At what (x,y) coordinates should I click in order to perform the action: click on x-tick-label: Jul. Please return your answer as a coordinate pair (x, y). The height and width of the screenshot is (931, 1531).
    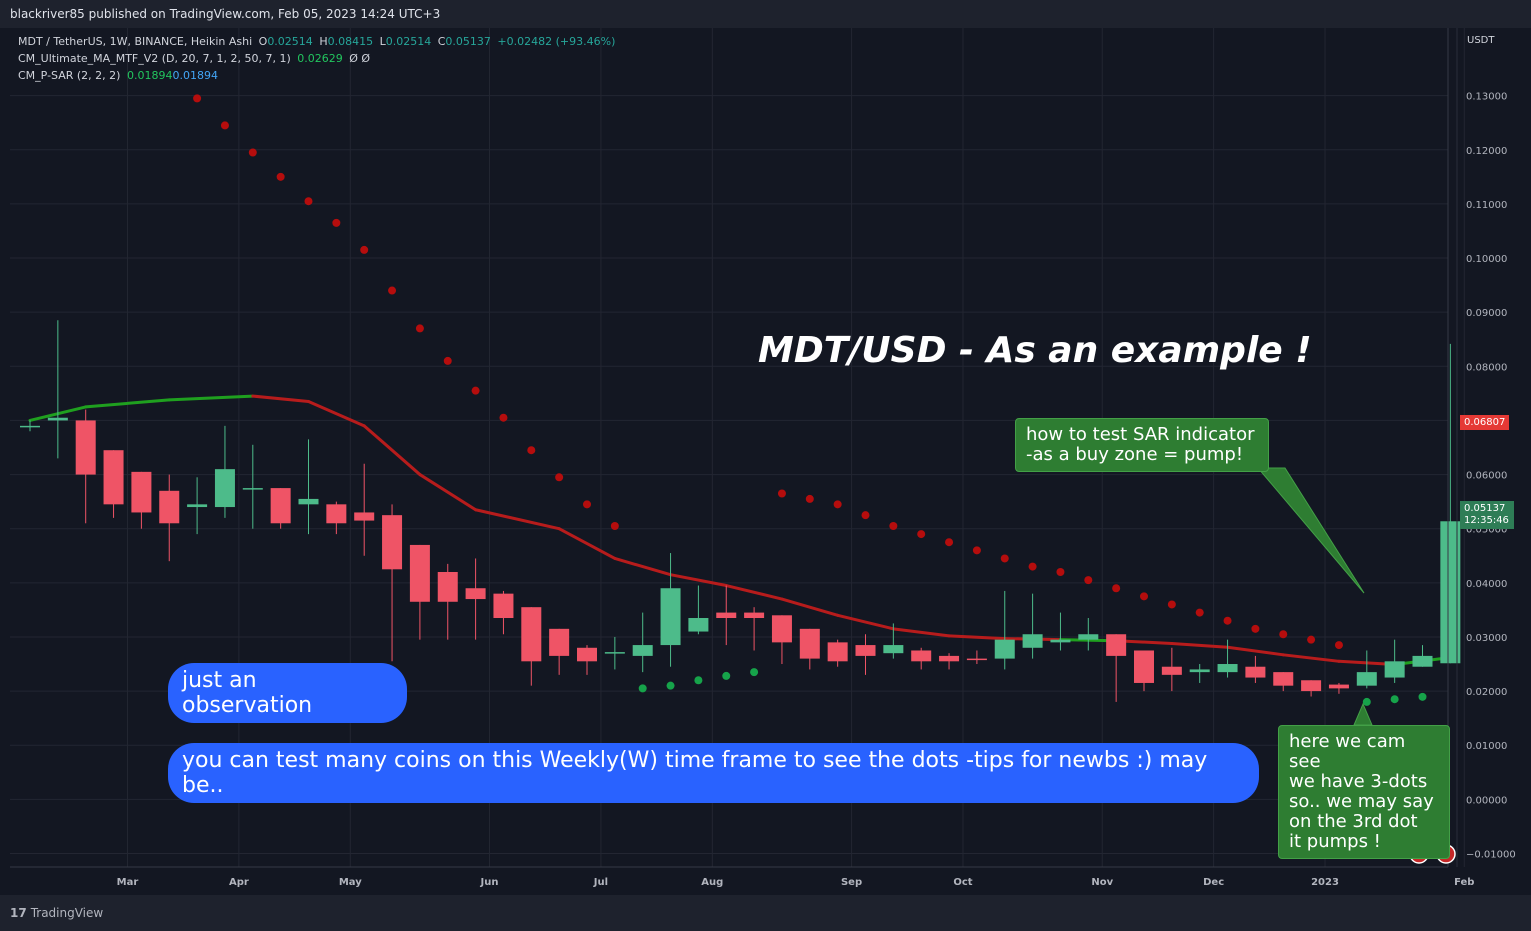
    Looking at the image, I should click on (600, 882).